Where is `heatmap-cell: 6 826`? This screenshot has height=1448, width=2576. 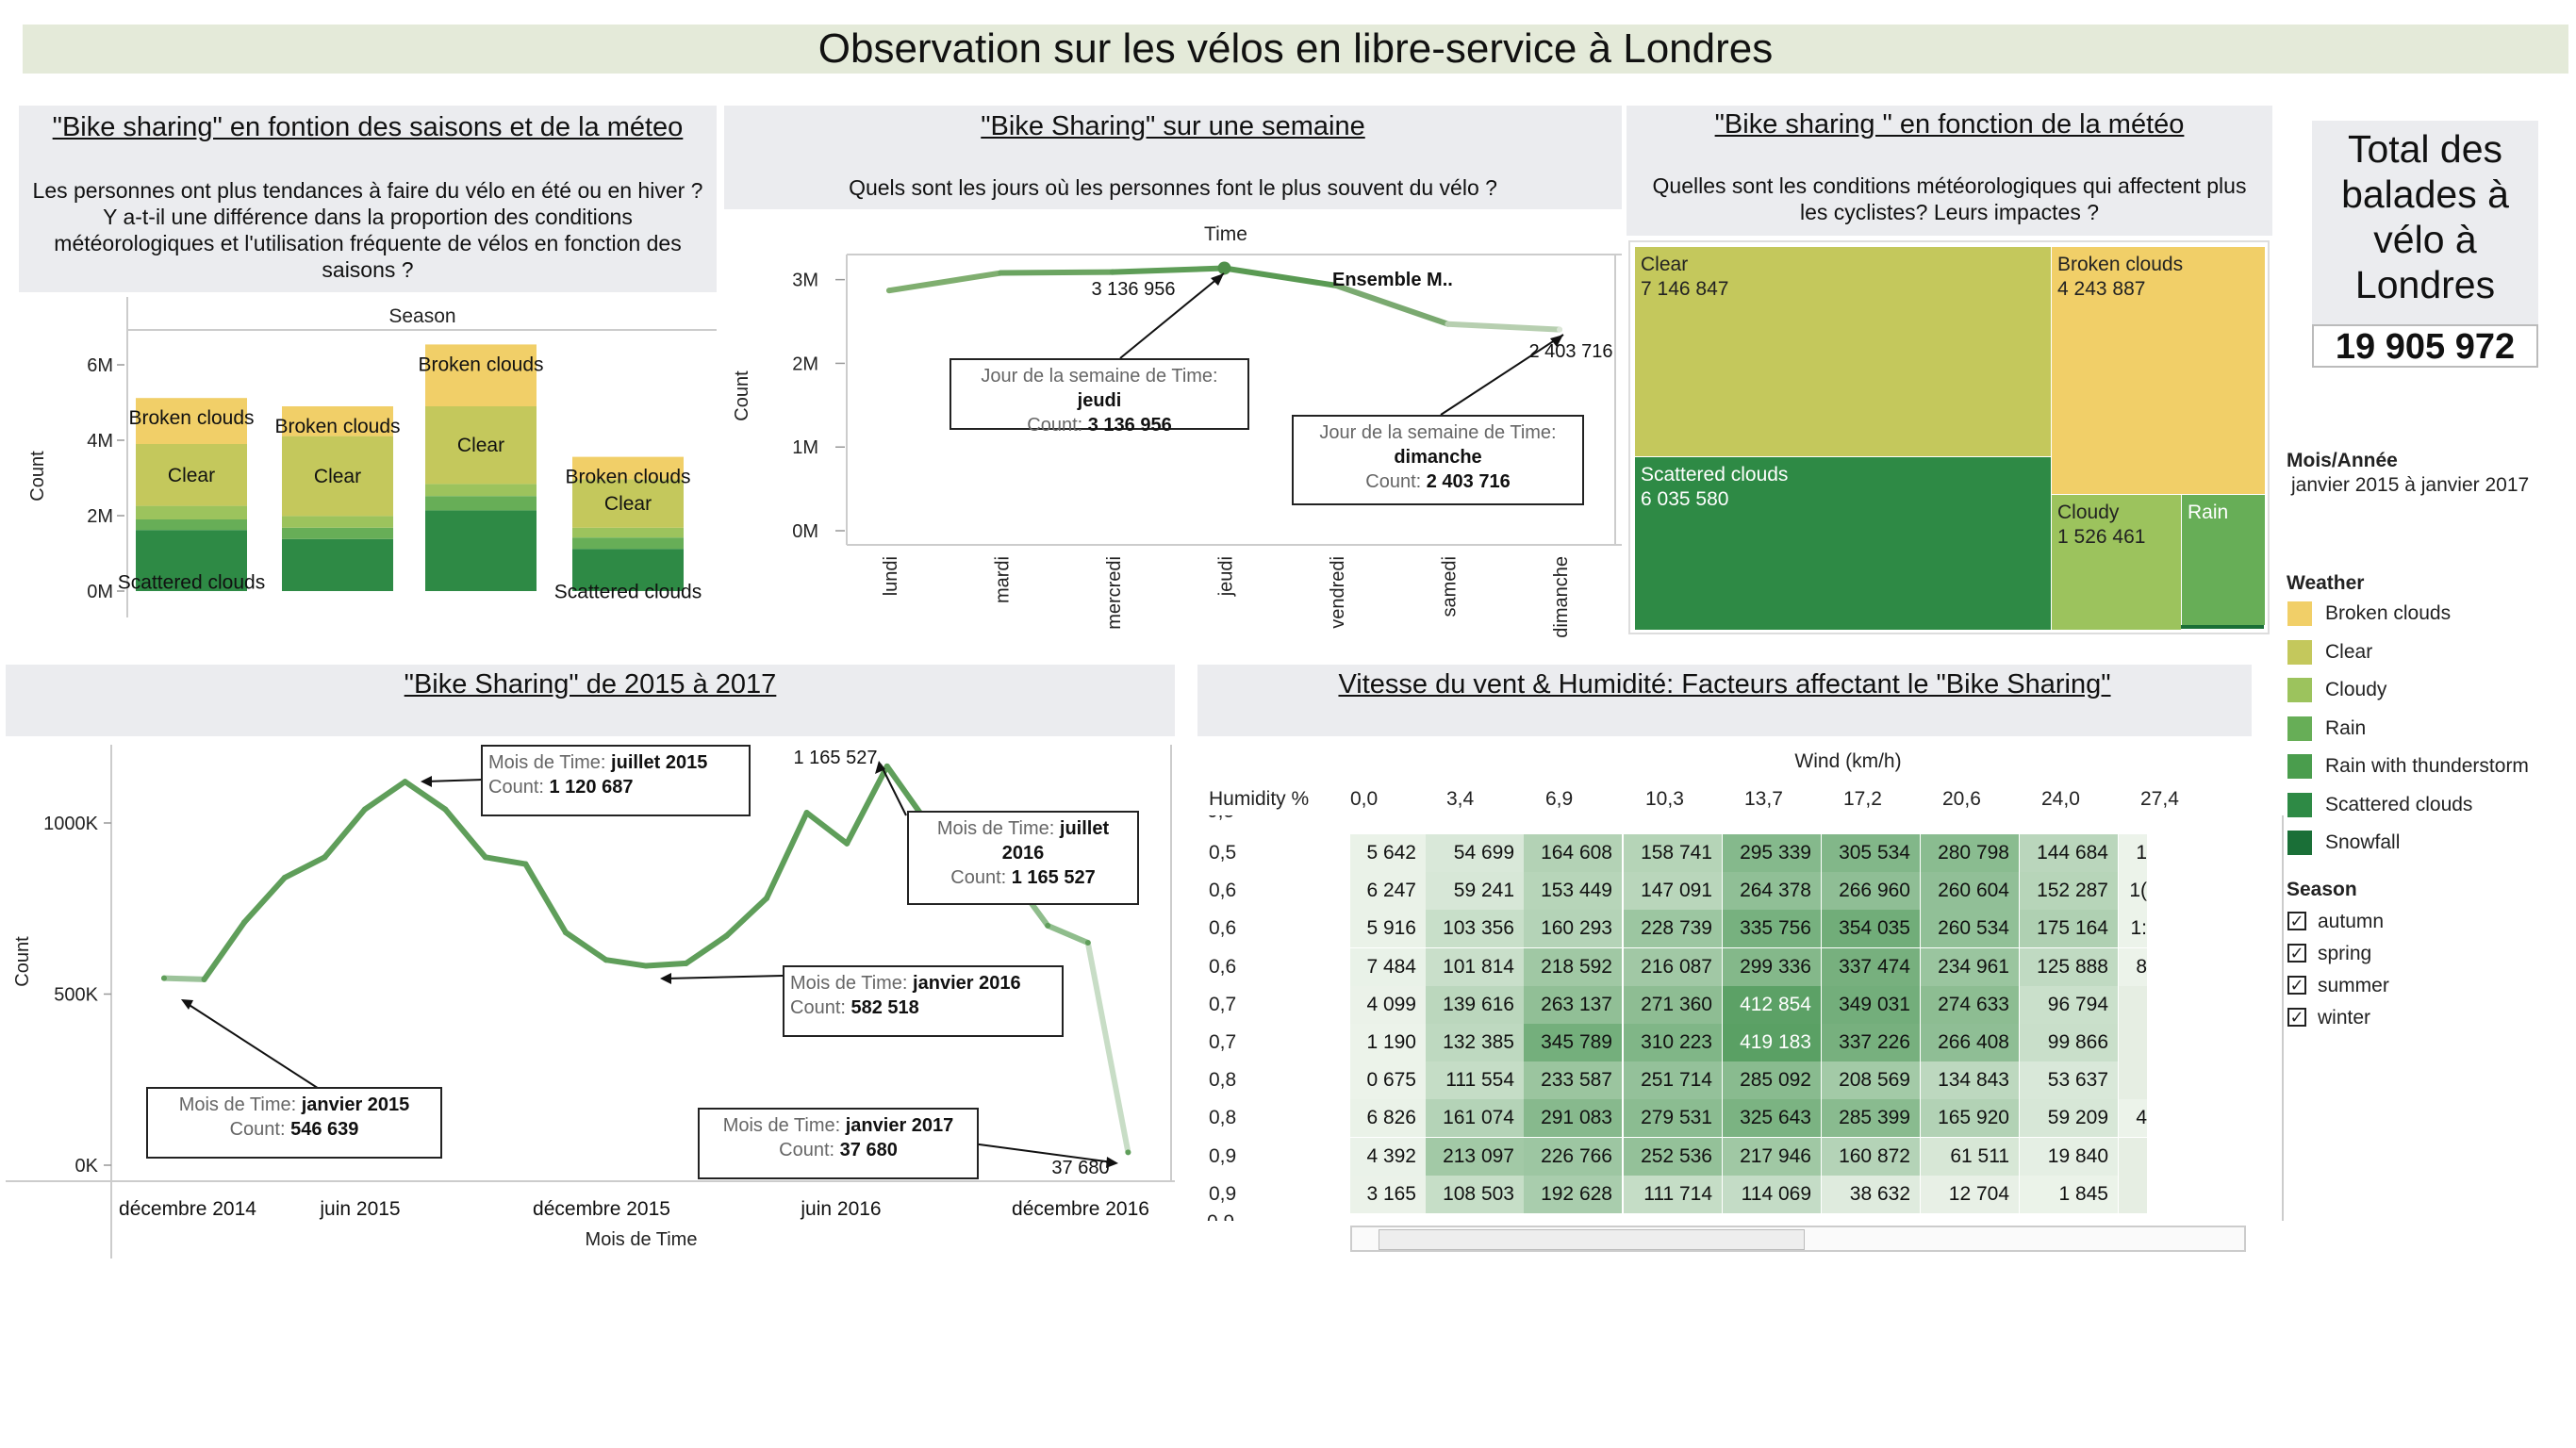
heatmap-cell: 6 826 is located at coordinates (1388, 1118).